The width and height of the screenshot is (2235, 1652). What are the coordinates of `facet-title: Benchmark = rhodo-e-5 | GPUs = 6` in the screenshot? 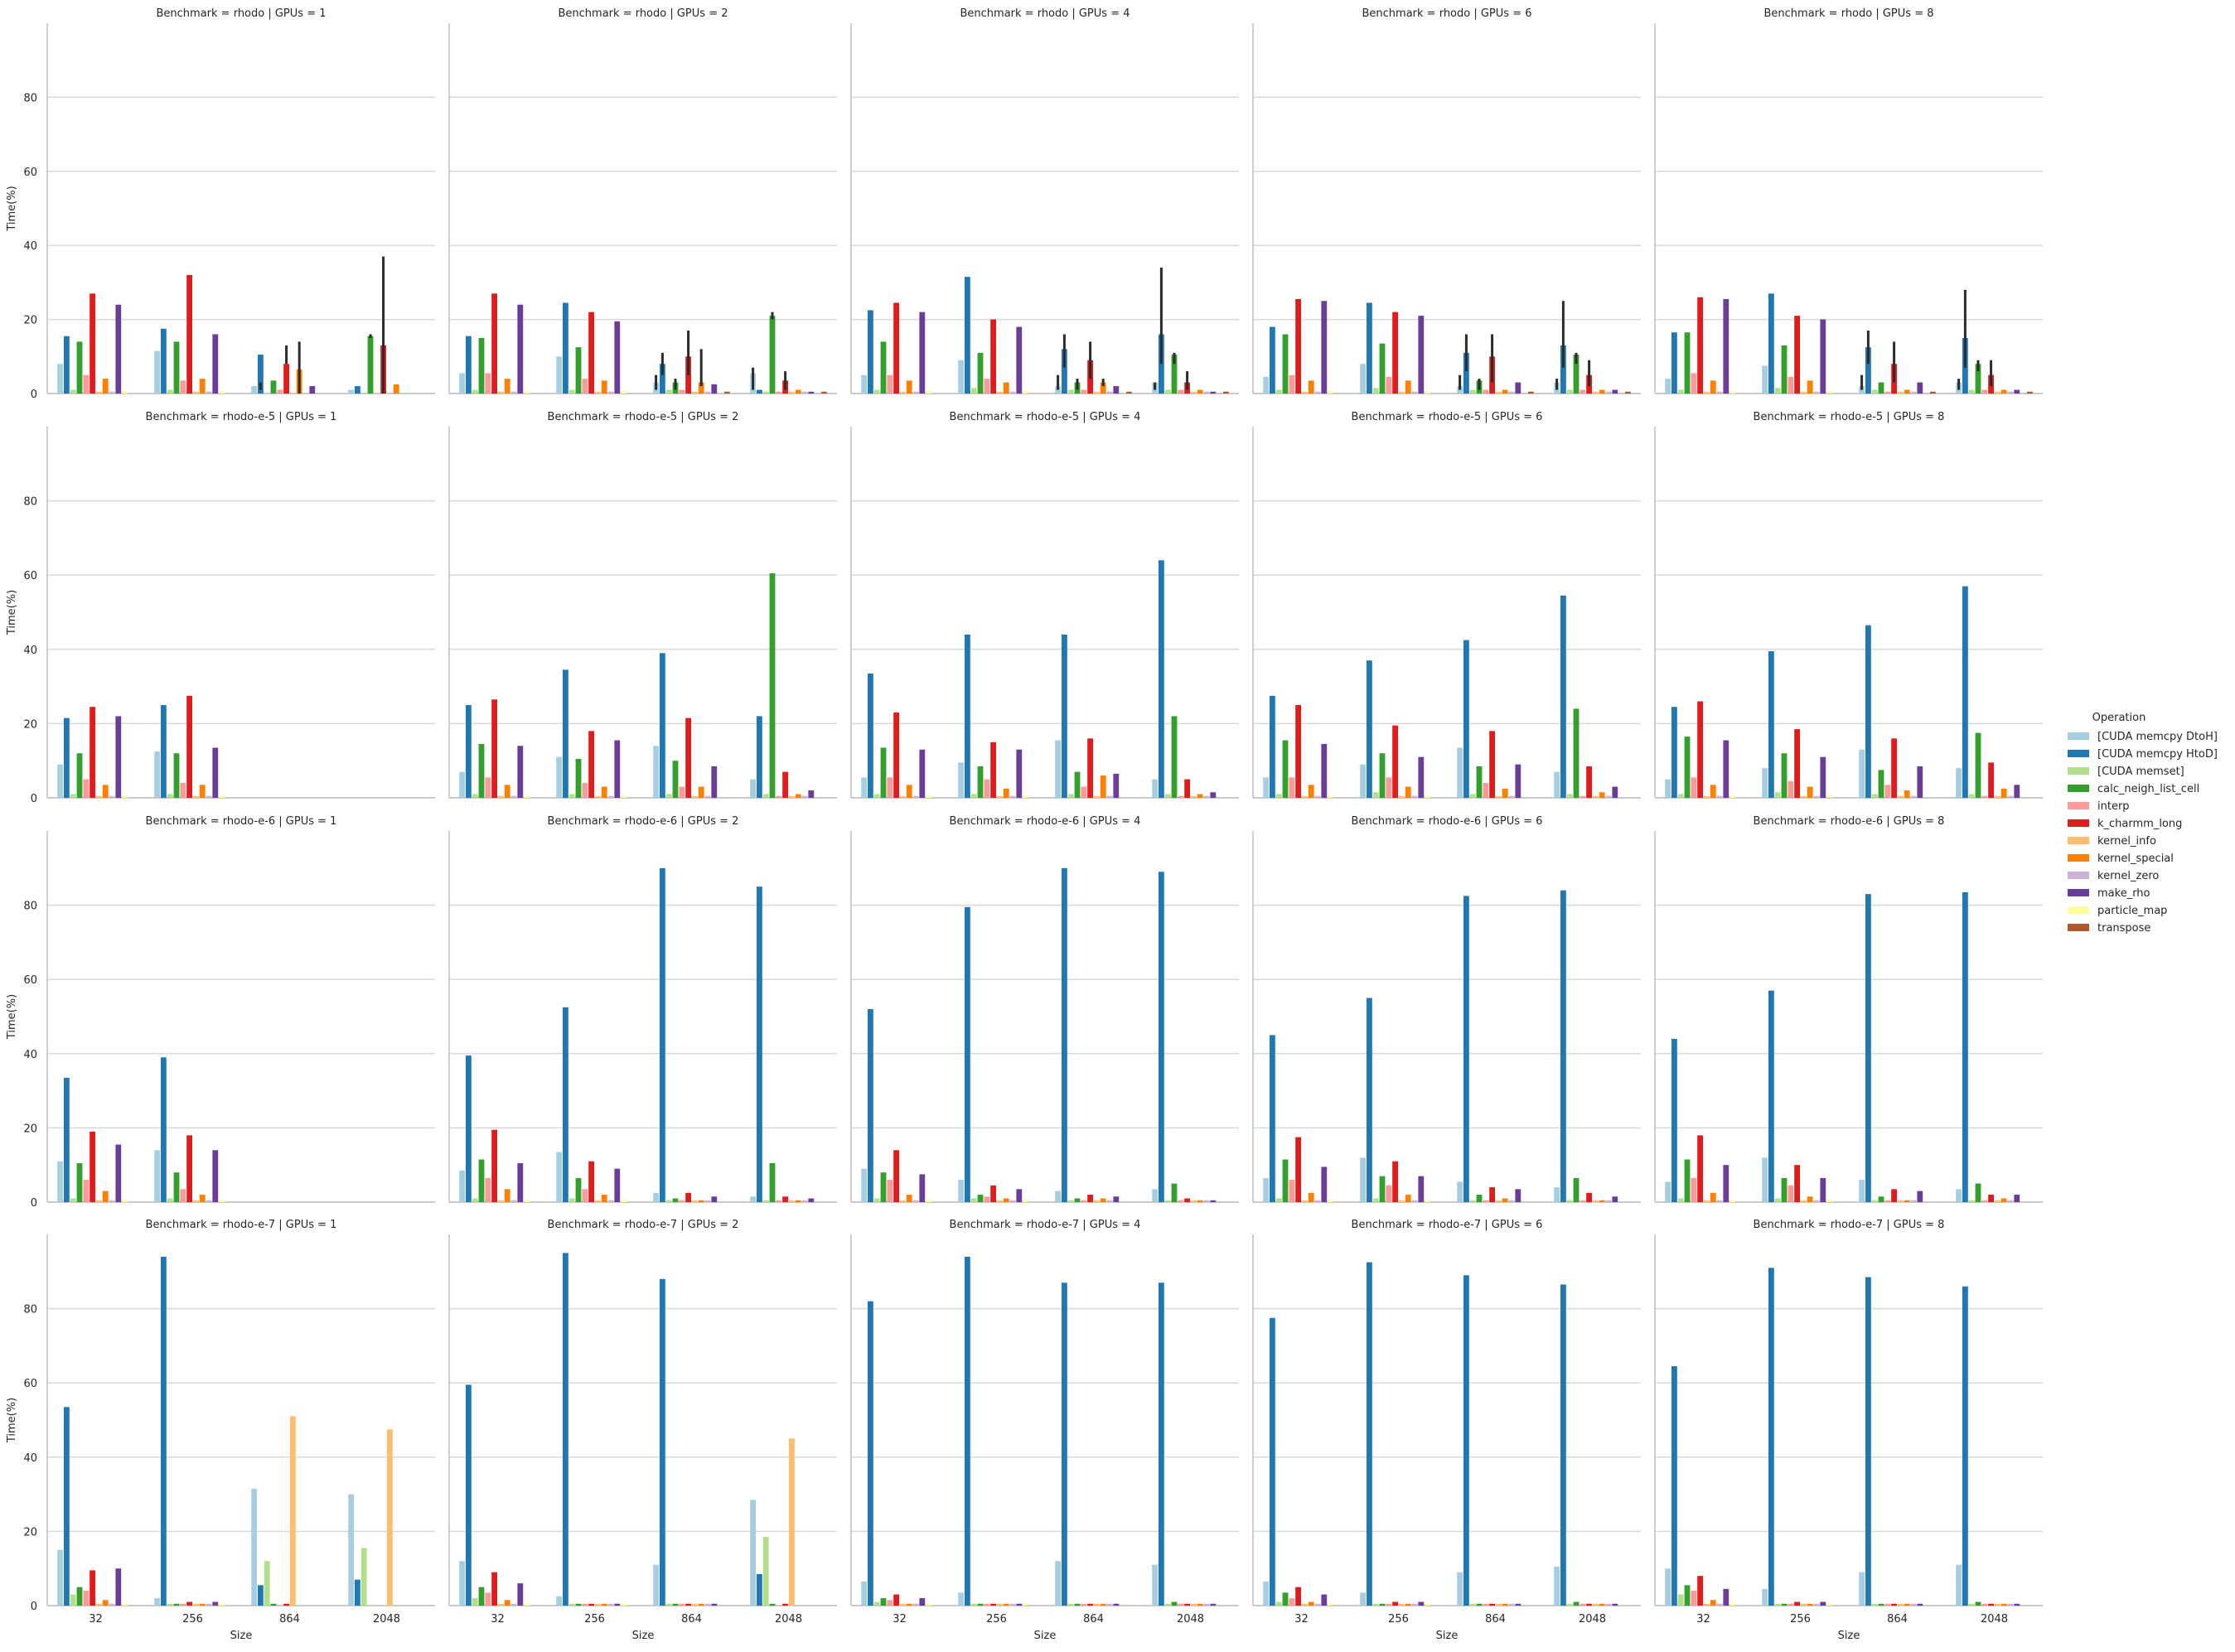 It's located at (1448, 417).